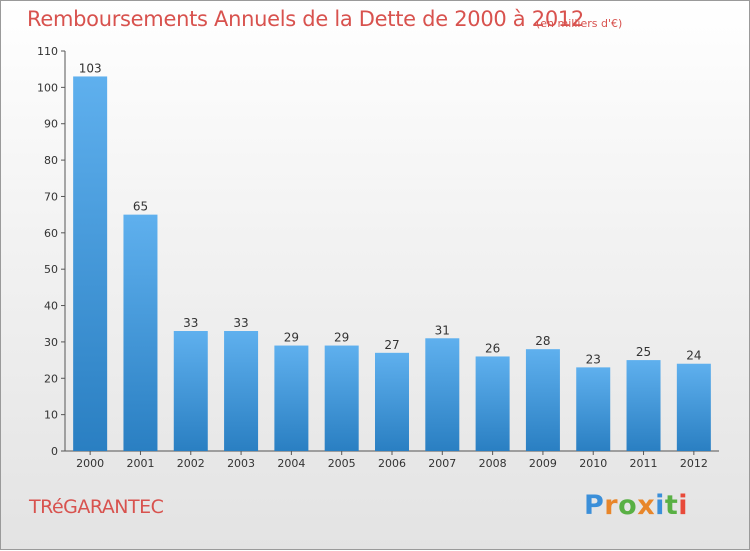 This screenshot has width=750, height=551. I want to click on logo-letter: r, so click(611, 505).